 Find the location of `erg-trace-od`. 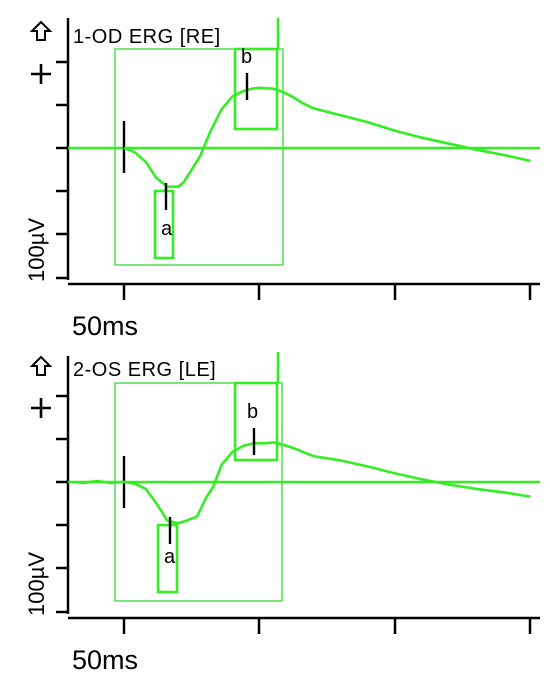

erg-trace-od is located at coordinates (327, 137).